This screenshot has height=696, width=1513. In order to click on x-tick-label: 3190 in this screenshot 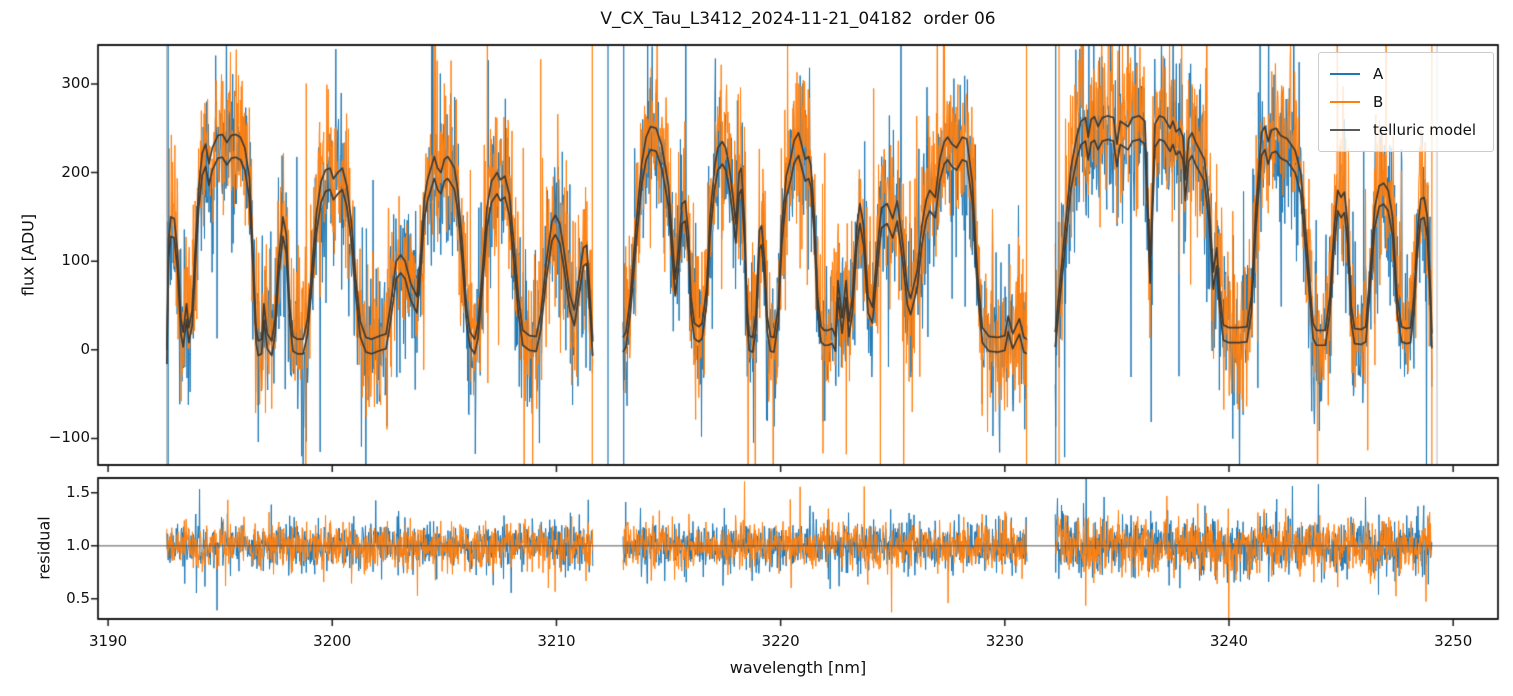, I will do `click(108, 641)`.